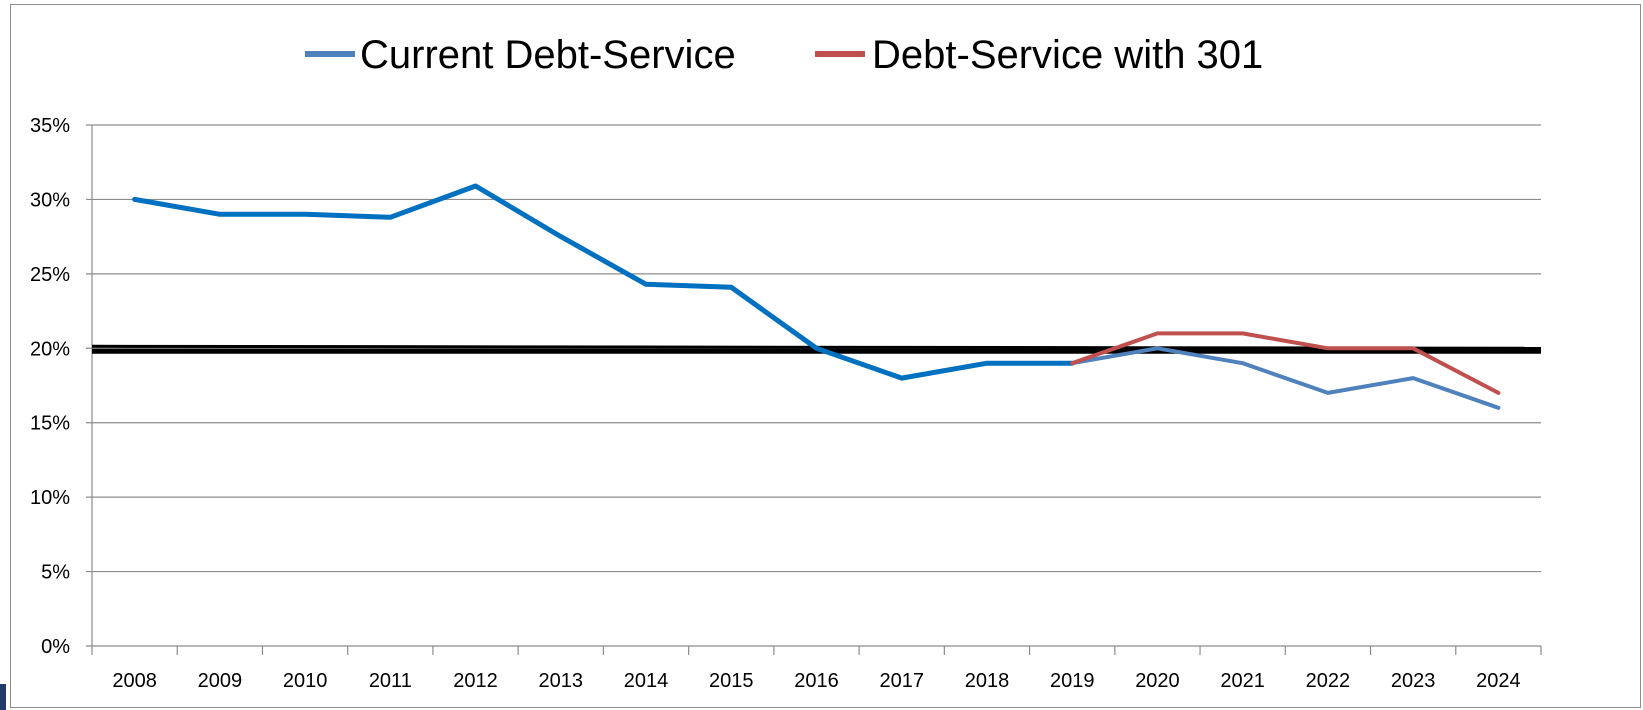 The image size is (1643, 710). Describe the element at coordinates (3, 697) in the screenshot. I see `corner-mark` at that location.